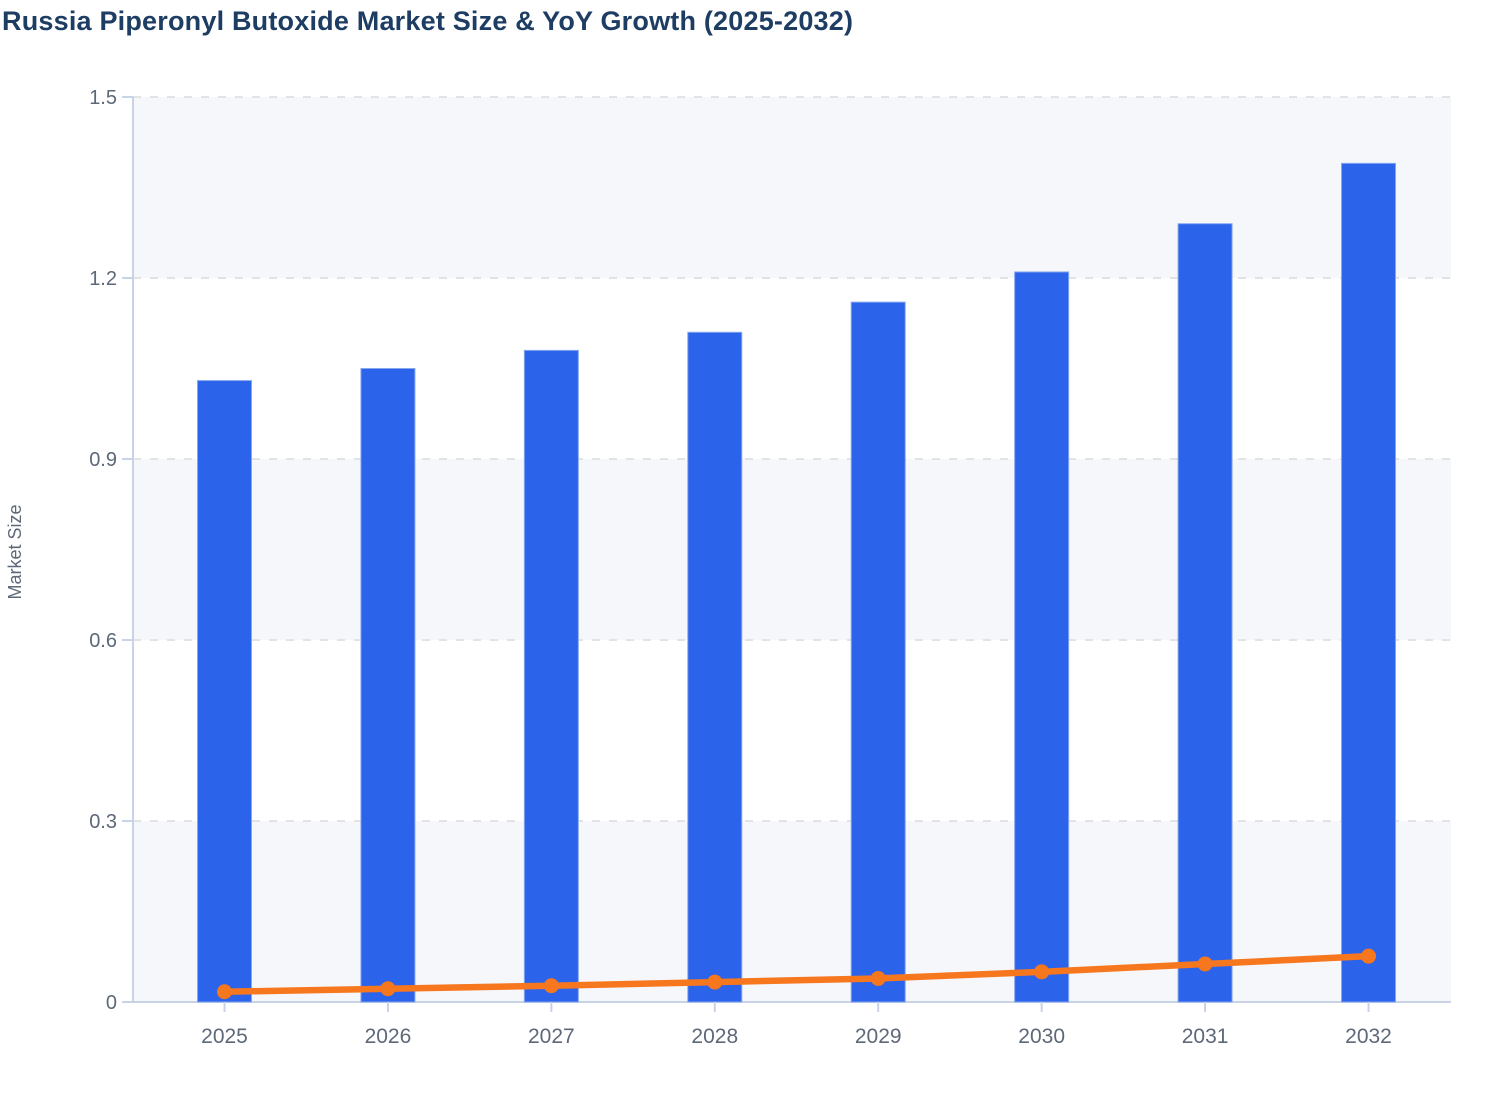 The width and height of the screenshot is (1508, 1120). What do you see at coordinates (551, 986) in the screenshot?
I see `line-marker-2027` at bounding box center [551, 986].